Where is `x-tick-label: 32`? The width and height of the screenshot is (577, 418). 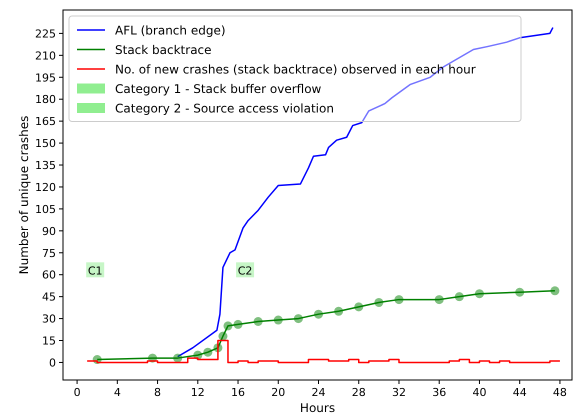
x-tick-label: 32 is located at coordinates (399, 392).